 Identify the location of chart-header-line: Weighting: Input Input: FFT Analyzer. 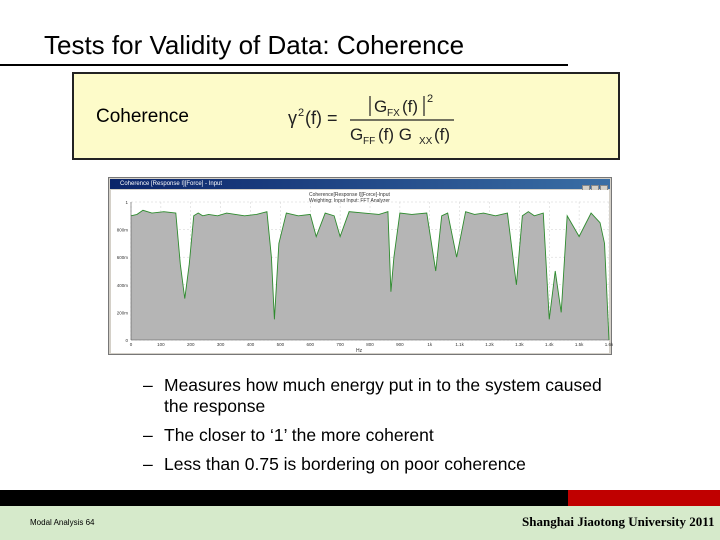
(349, 201).